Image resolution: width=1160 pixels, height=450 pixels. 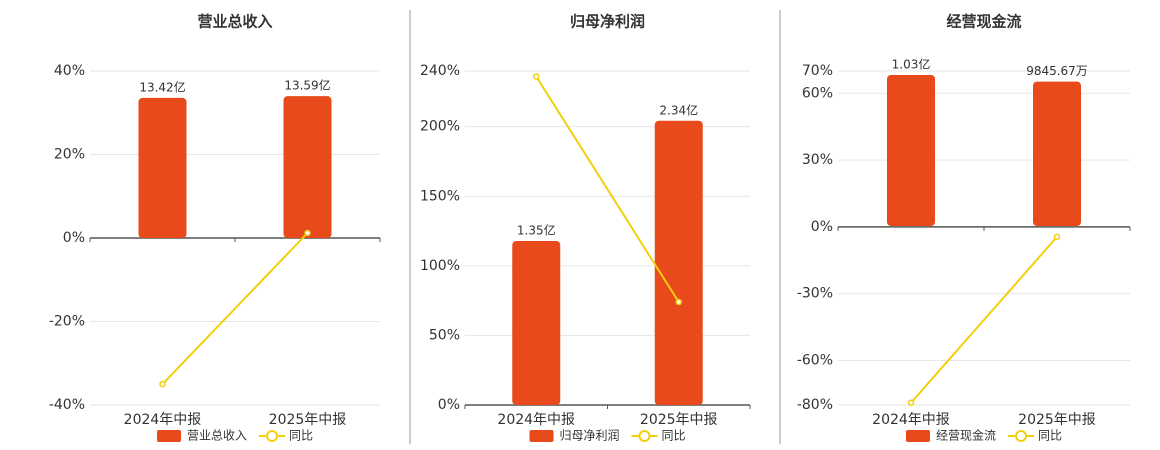 What do you see at coordinates (440, 196) in the screenshot?
I see `y-tick-label: 150%` at bounding box center [440, 196].